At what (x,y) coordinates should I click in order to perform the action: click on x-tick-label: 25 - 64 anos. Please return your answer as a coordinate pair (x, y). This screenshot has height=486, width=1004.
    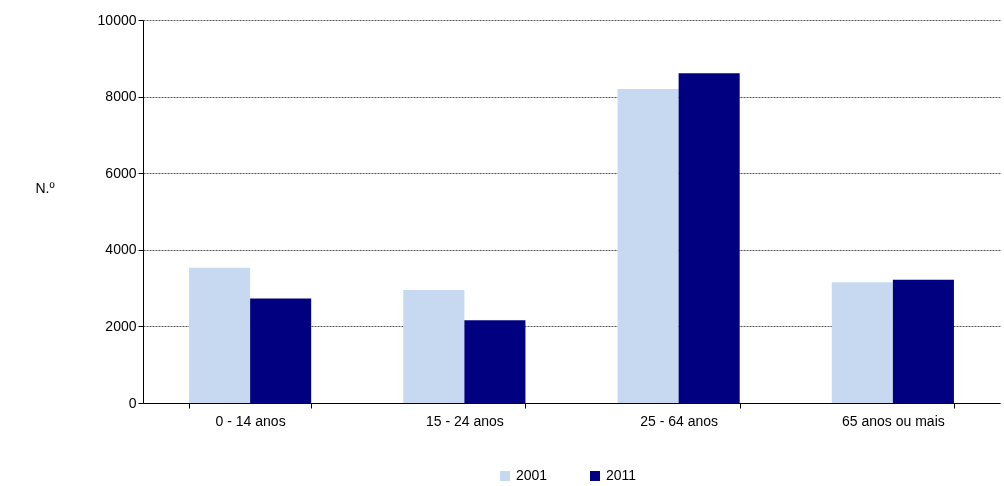
    Looking at the image, I should click on (679, 420).